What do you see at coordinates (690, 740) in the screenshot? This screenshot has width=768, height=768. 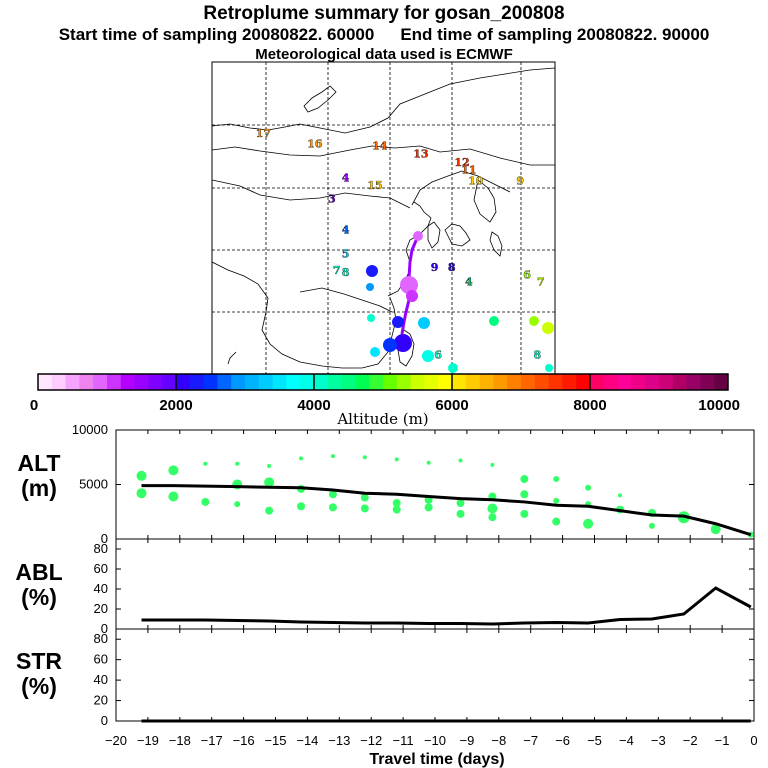 I see `x-tick-label: −2` at bounding box center [690, 740].